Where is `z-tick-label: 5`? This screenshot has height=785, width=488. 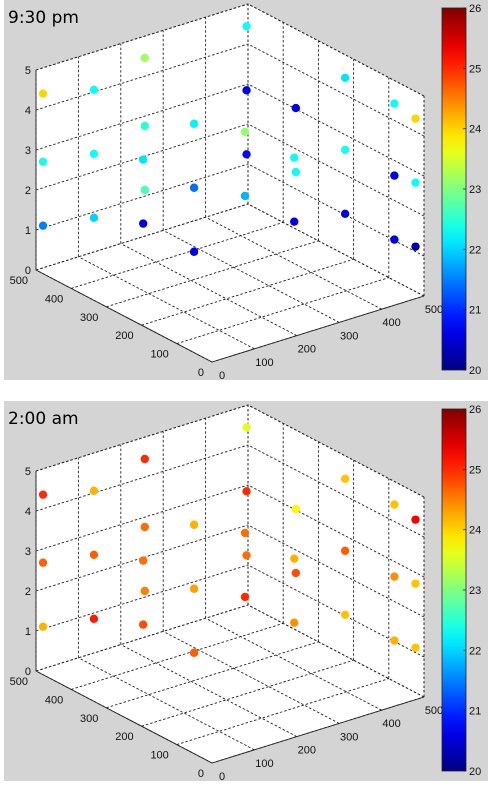 z-tick-label: 5 is located at coordinates (28, 71).